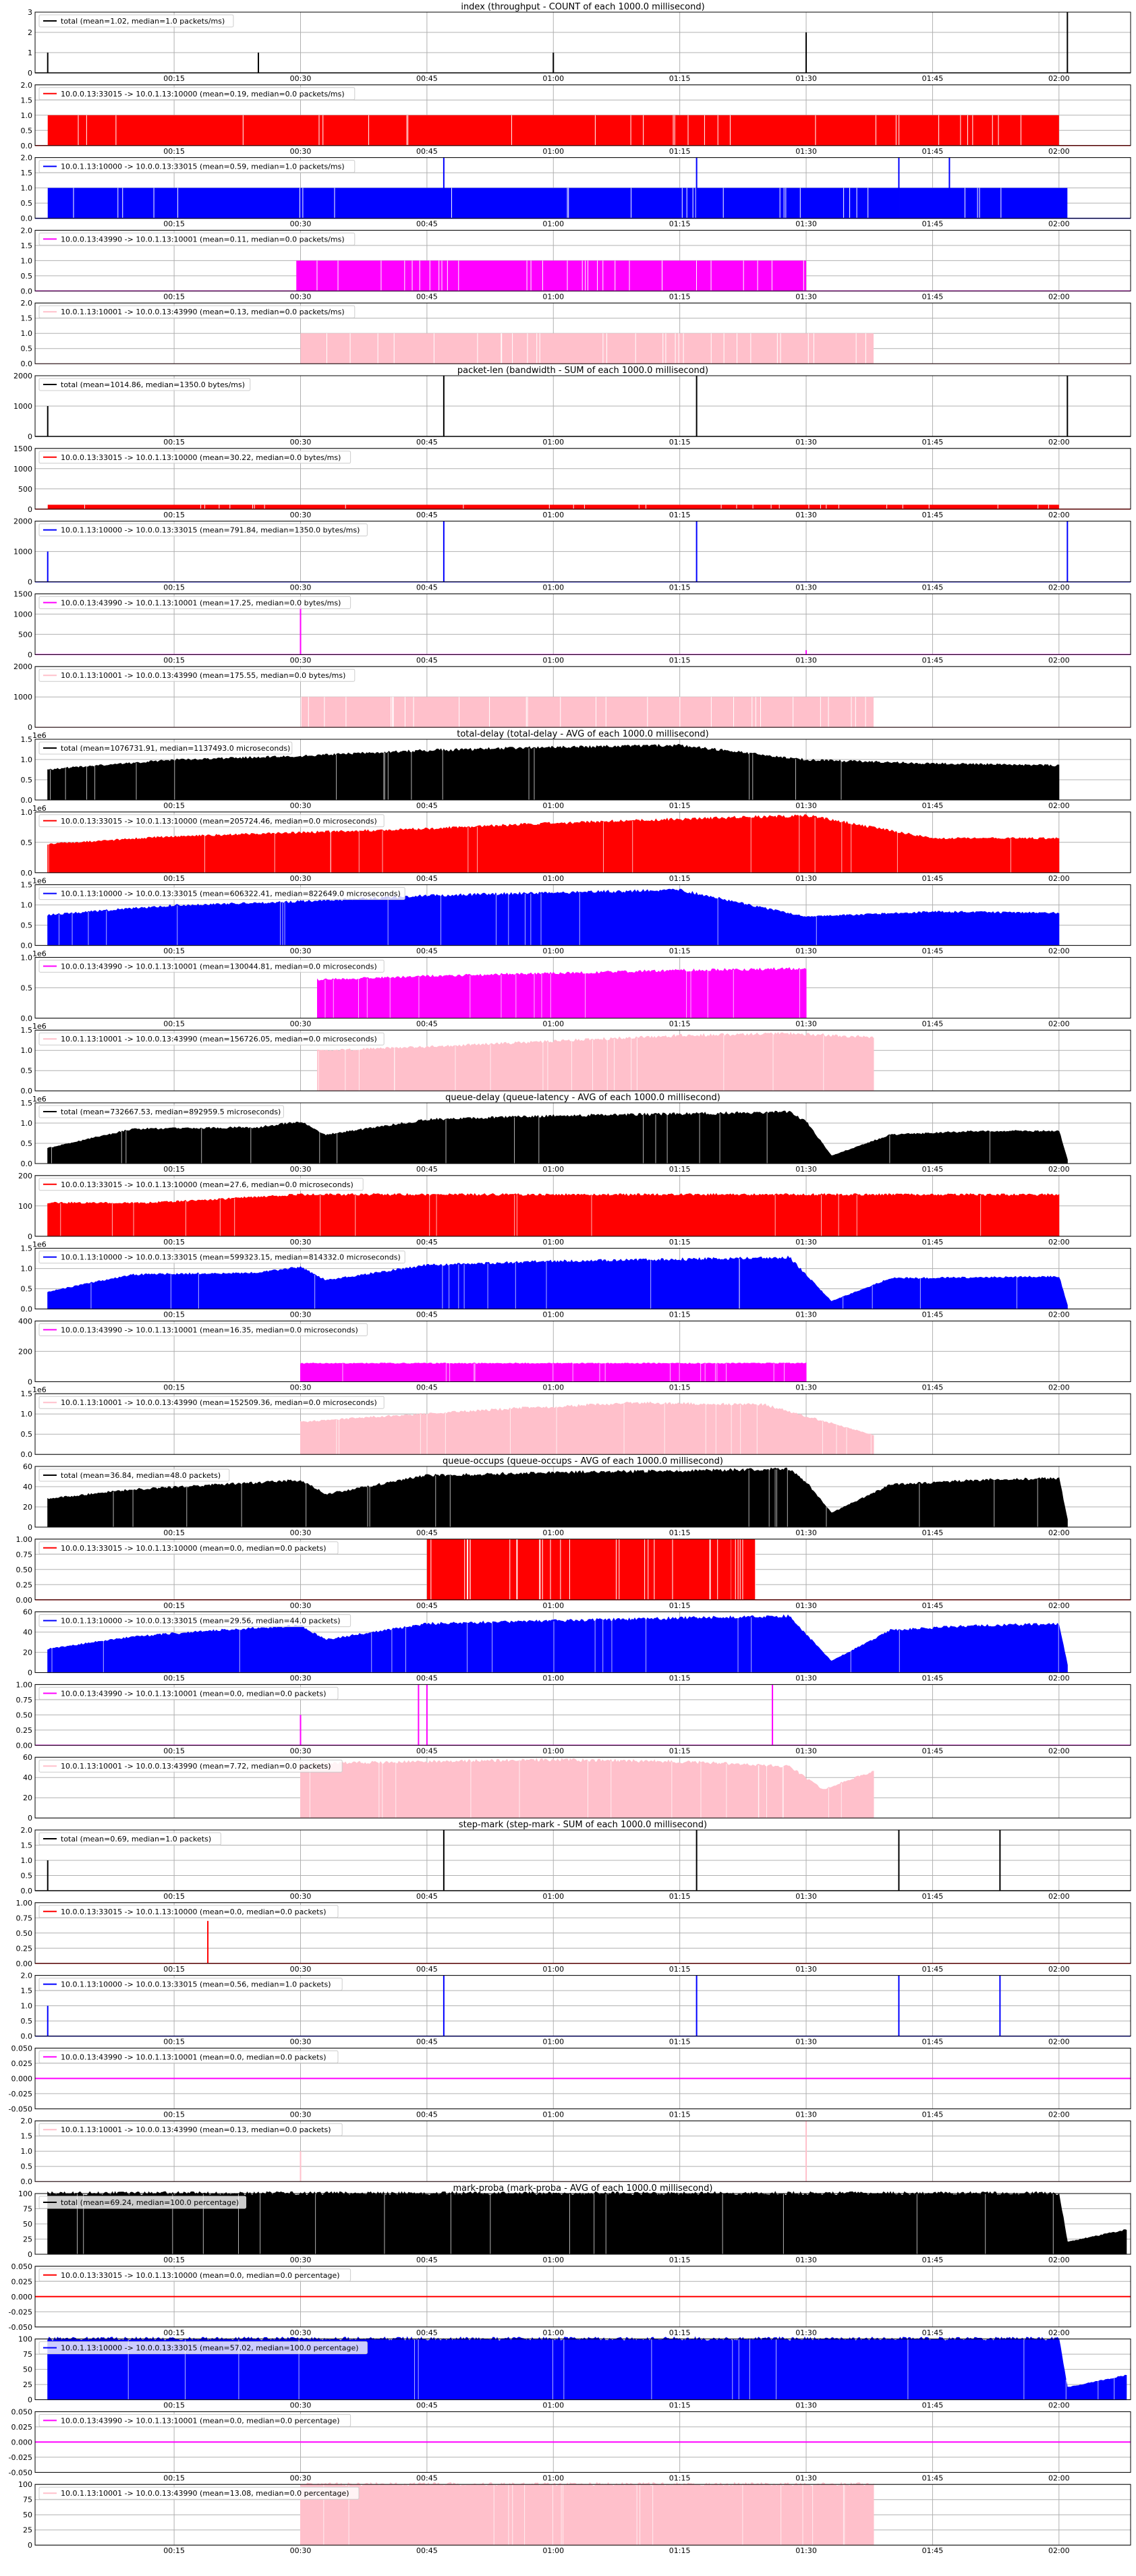 The image size is (1136, 2576). Describe the element at coordinates (27, 100) in the screenshot. I see `y-tick-label: 1.5` at that location.